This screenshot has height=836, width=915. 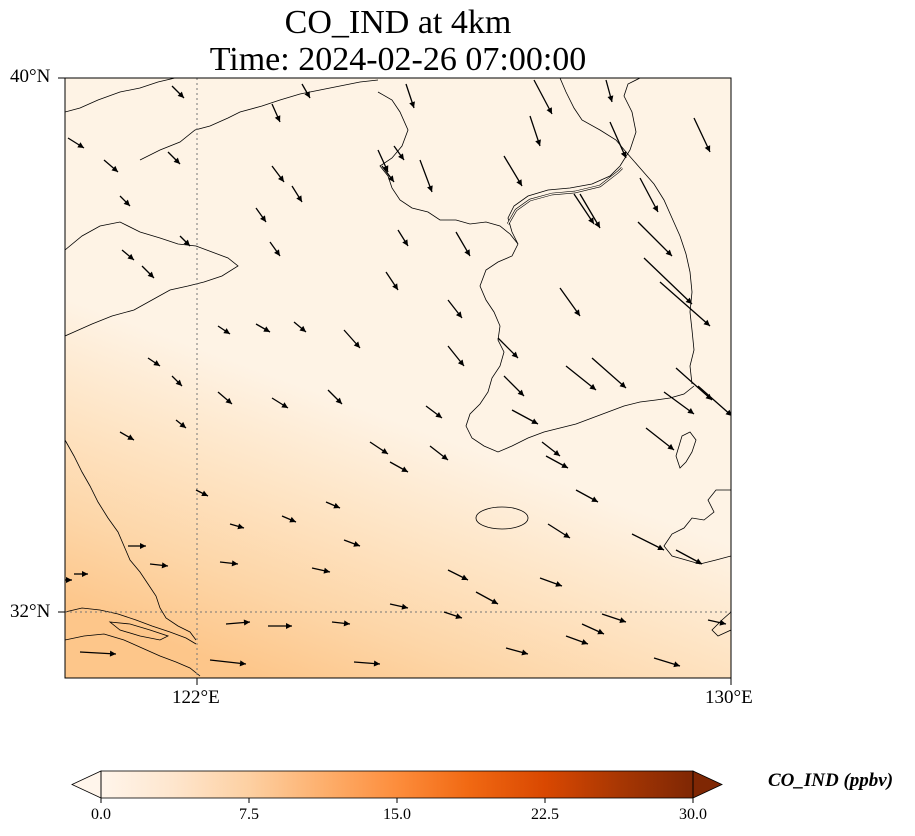 What do you see at coordinates (139, 631) in the screenshot?
I see `coastline-chongming` at bounding box center [139, 631].